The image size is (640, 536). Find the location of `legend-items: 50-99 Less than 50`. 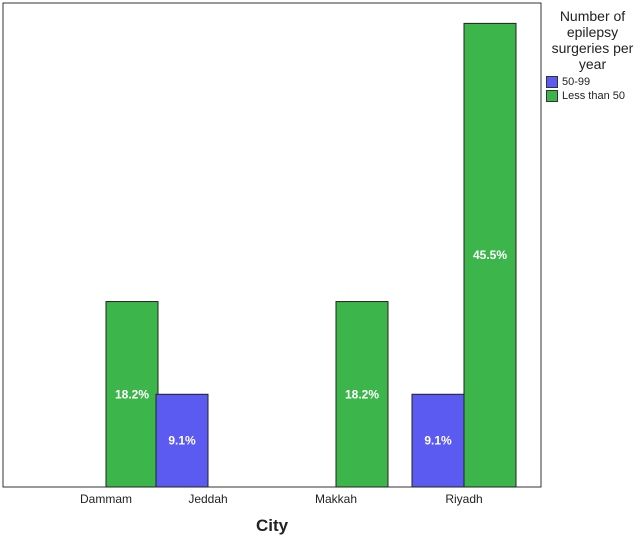

legend-items: 50-99 Less than 50 is located at coordinates (593, 89).